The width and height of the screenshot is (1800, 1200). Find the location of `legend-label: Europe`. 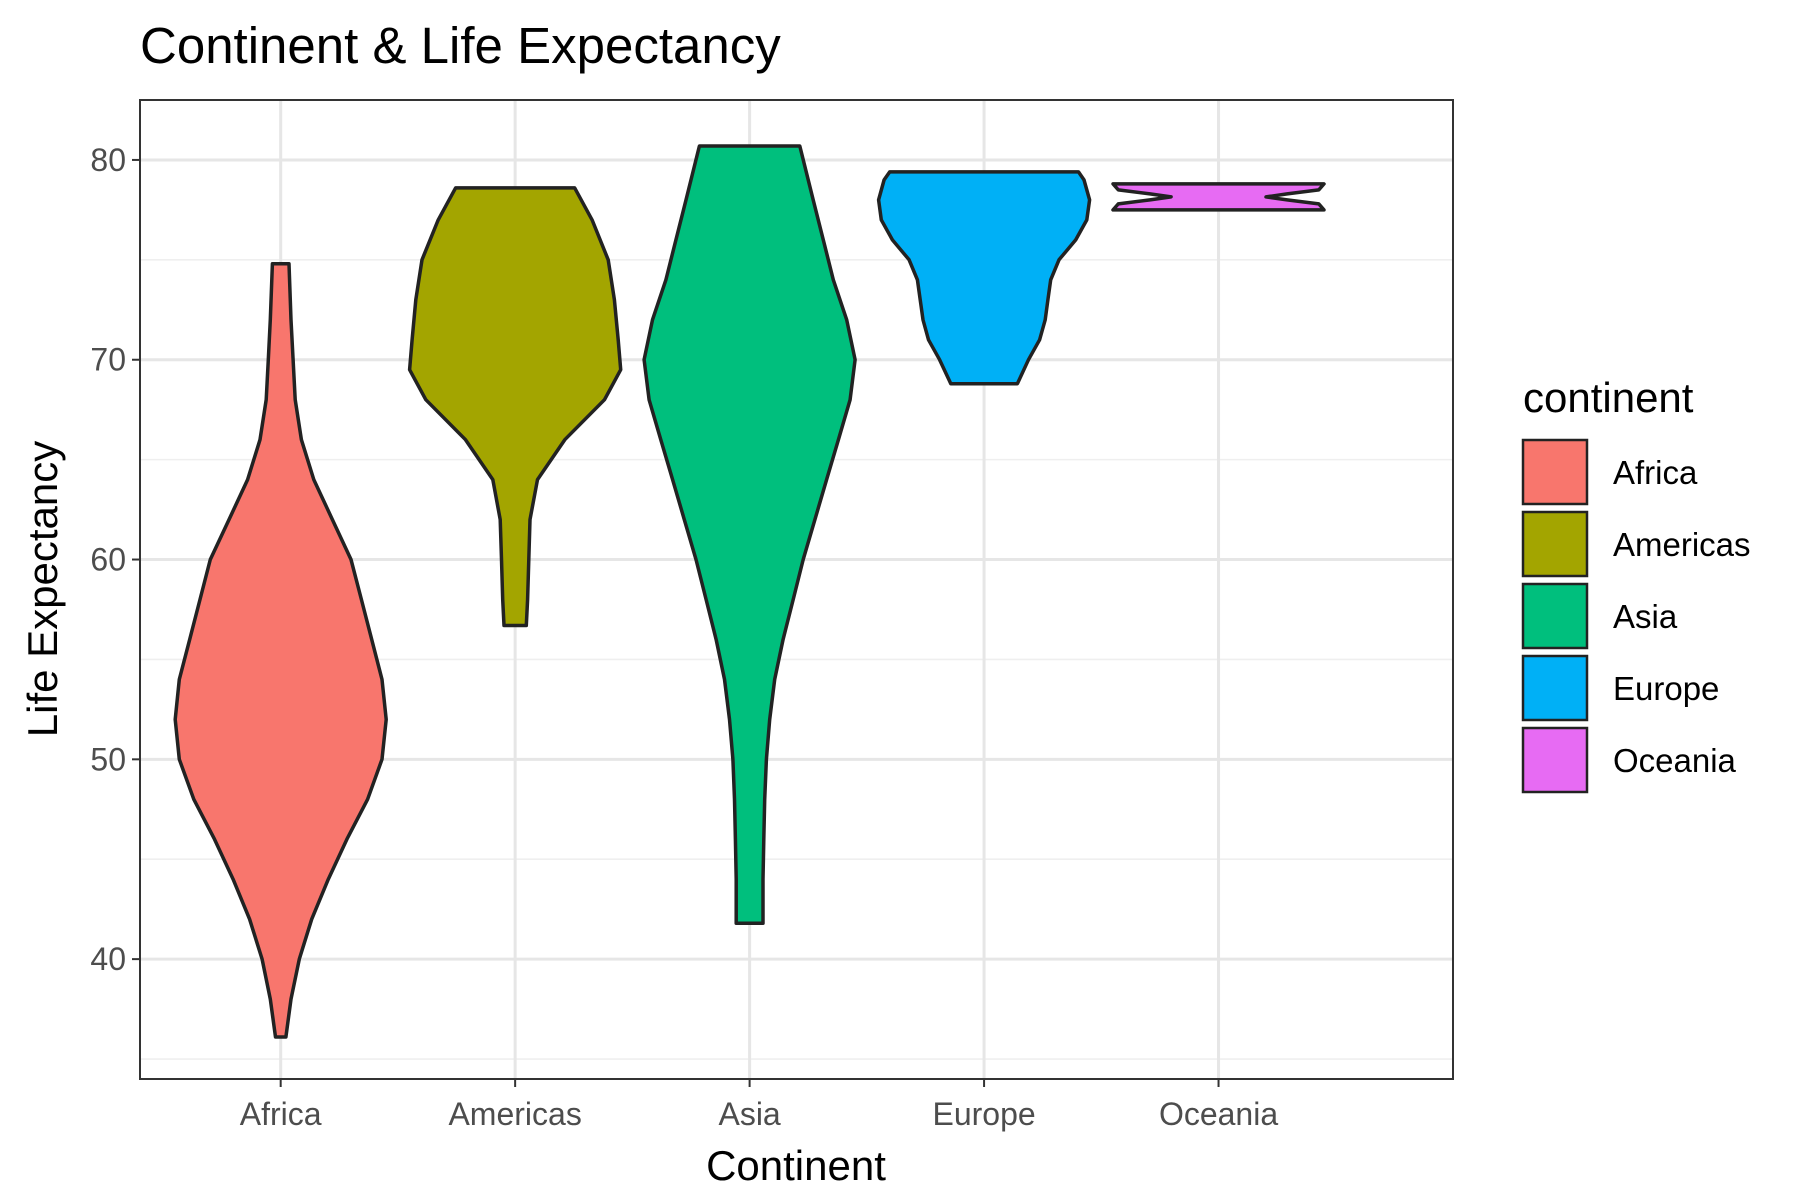

legend-label: Europe is located at coordinates (1666, 688).